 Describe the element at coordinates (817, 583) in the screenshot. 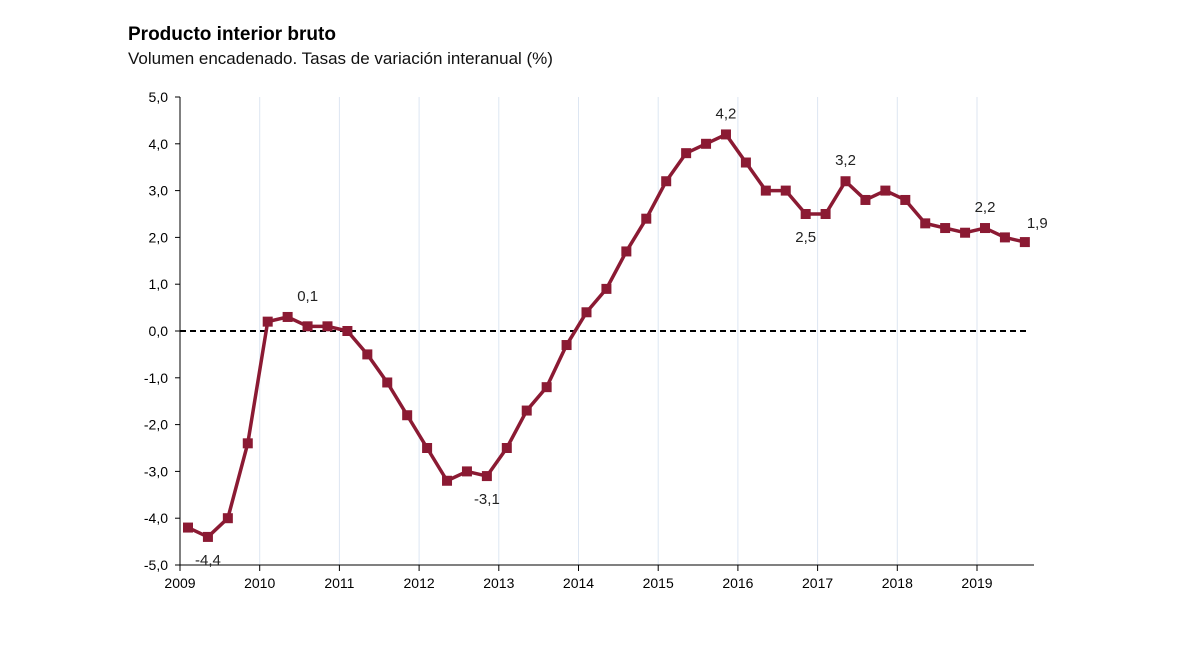

I see `x-tick-label: 2017` at that location.